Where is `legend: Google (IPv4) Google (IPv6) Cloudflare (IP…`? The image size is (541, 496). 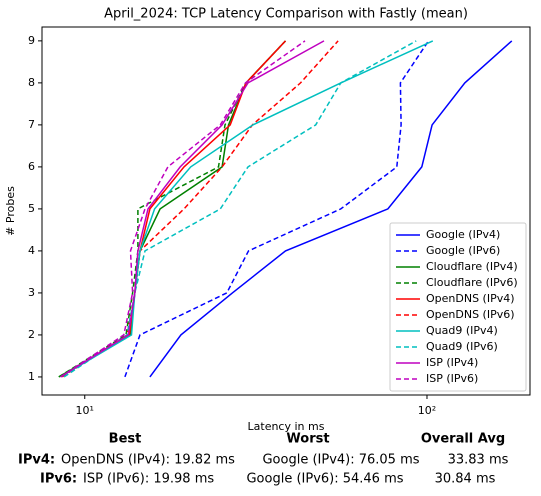
legend: Google (IPv4) Google (IPv6) Cloudflare (IP… is located at coordinates (458, 307).